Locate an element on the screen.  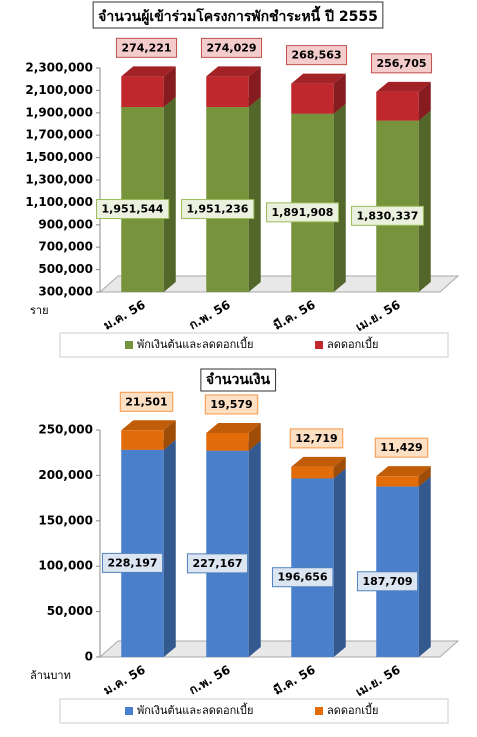
y-tick-label: 1,100,000 is located at coordinates (59, 202).